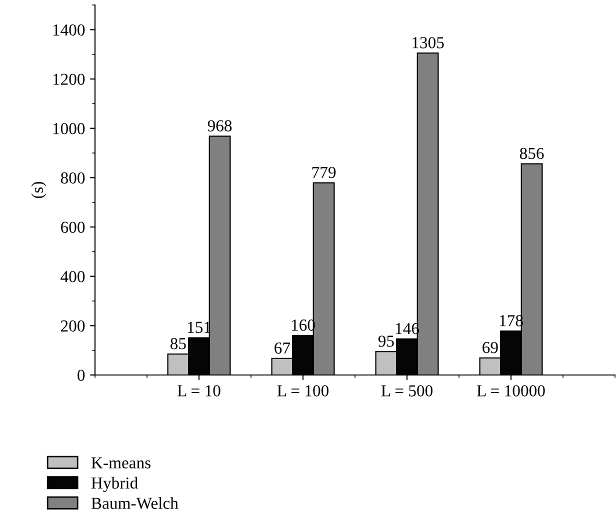 The width and height of the screenshot is (616, 522). I want to click on y-tick-label: 1200, so click(69, 79).